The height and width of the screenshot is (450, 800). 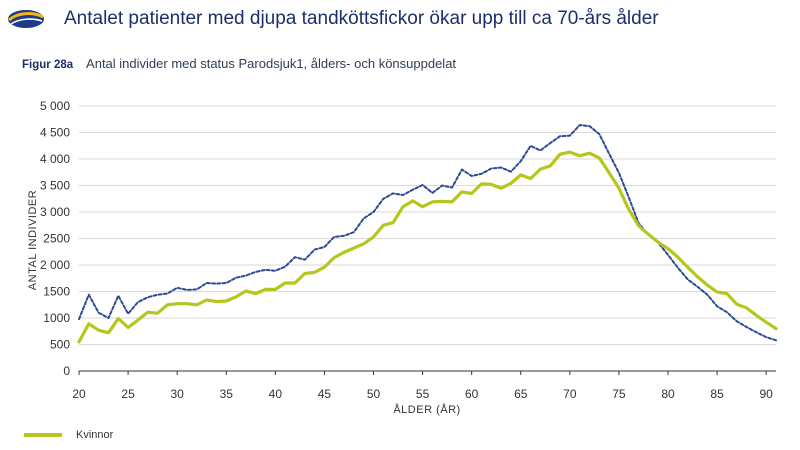 I want to click on y-tick-label: 4 000, so click(x=55, y=159).